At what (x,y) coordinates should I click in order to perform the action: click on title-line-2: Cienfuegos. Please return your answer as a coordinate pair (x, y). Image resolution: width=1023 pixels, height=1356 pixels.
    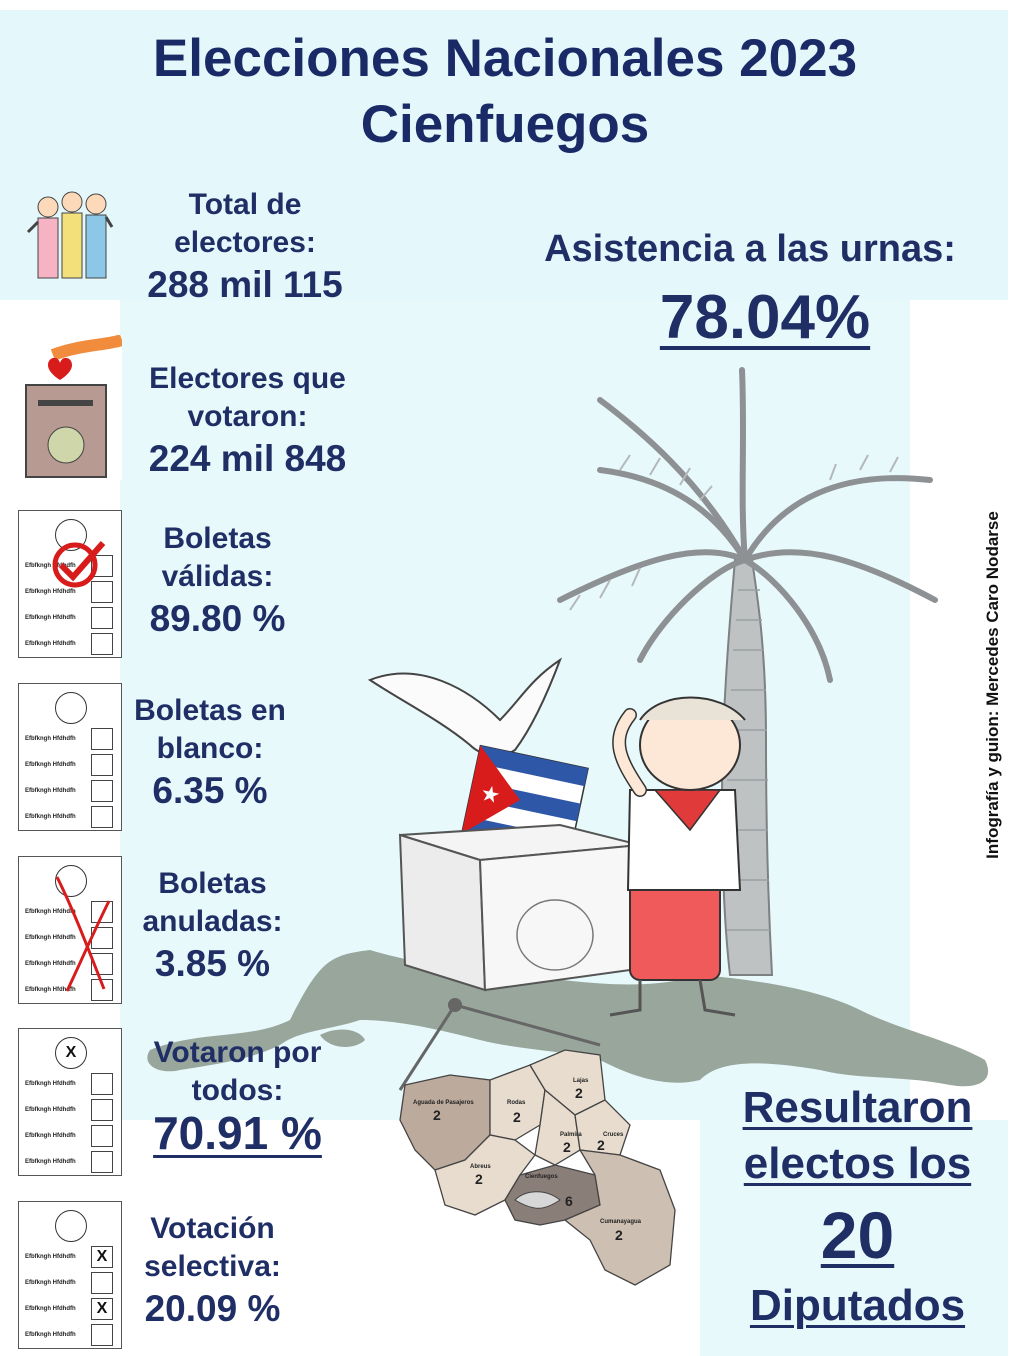
    Looking at the image, I should click on (505, 124).